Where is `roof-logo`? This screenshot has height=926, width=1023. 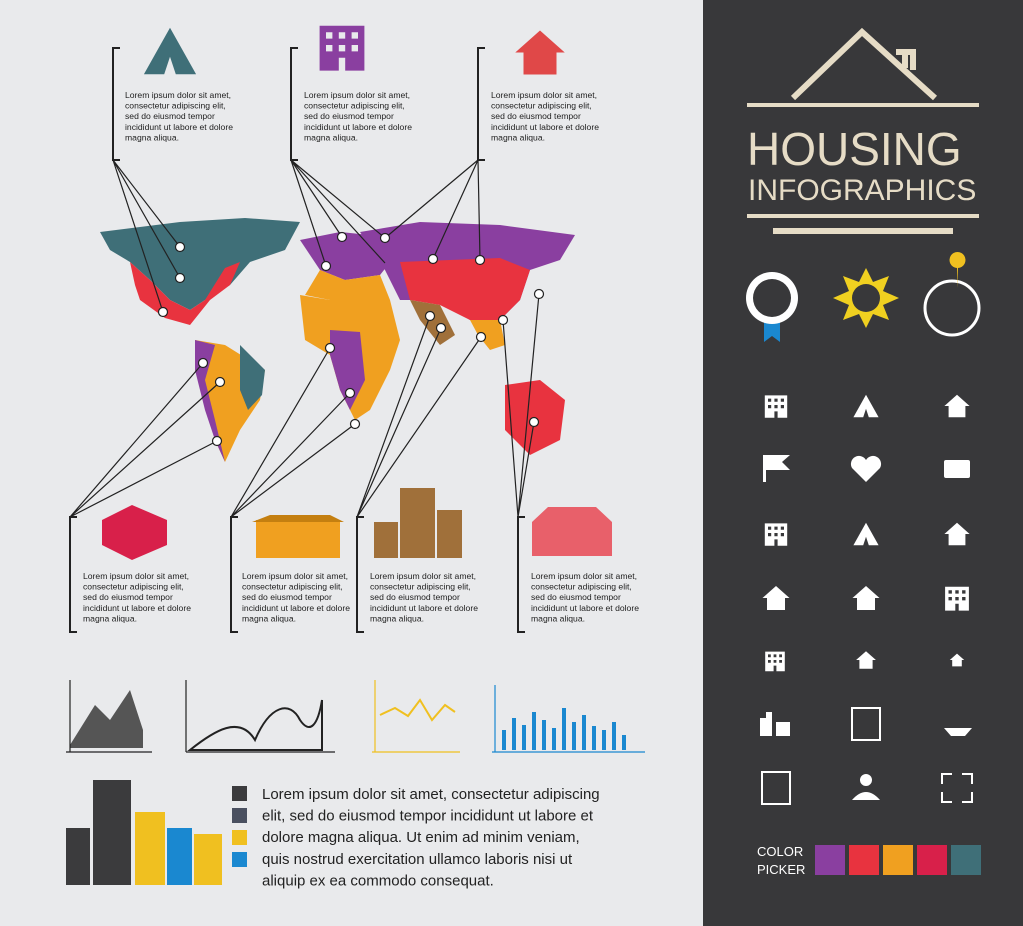 roof-logo is located at coordinates (864, 64).